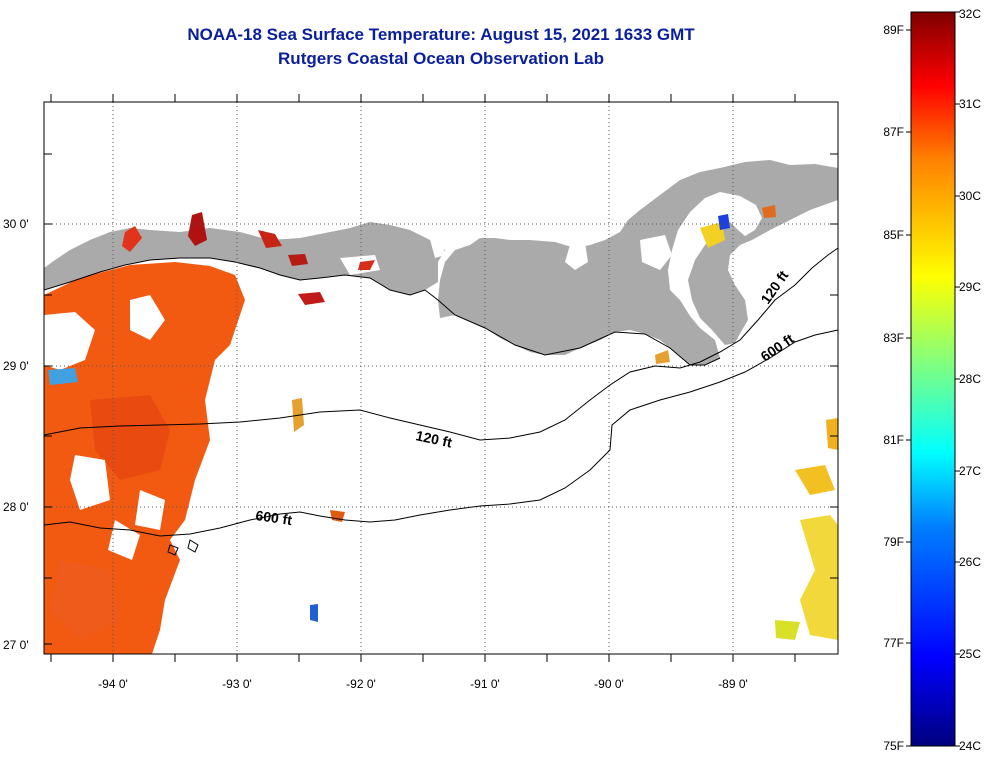 The height and width of the screenshot is (761, 992). I want to click on colorbar-celsius-label: 25C, so click(970, 654).